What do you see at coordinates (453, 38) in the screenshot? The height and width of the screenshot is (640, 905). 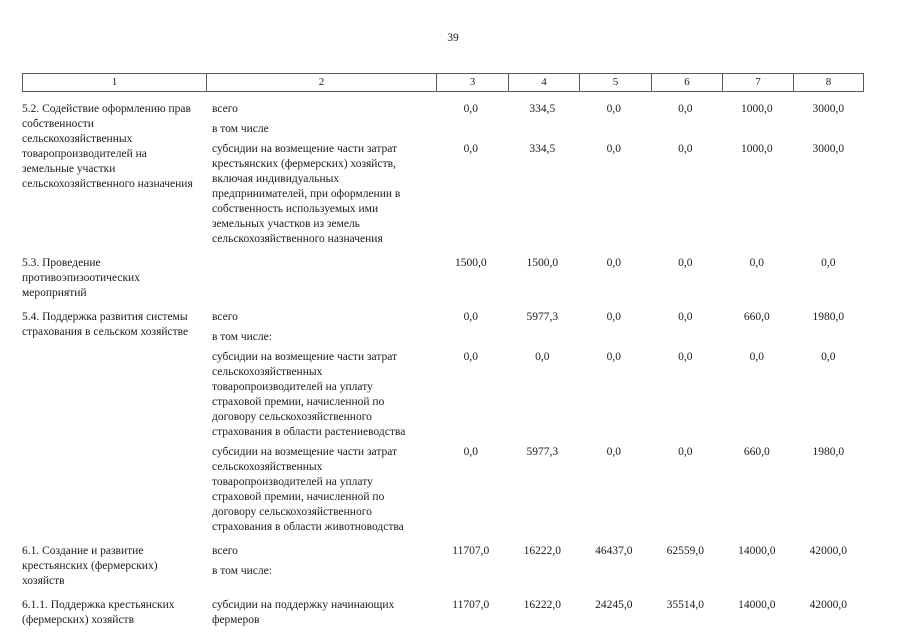 I see `page-number: 39` at bounding box center [453, 38].